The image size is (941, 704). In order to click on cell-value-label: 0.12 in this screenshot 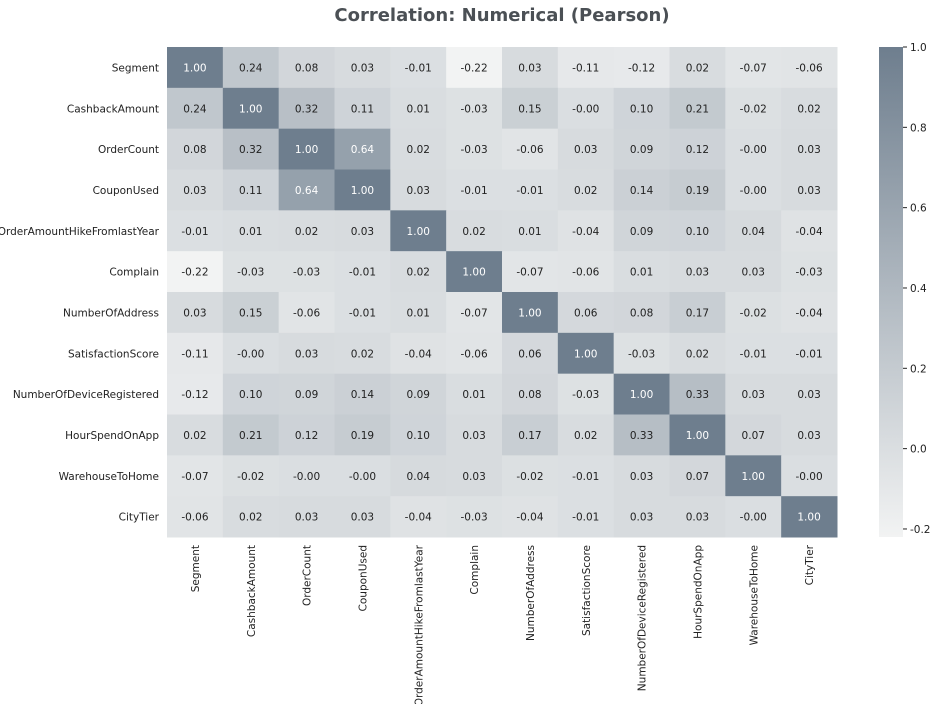, I will do `click(697, 150)`.